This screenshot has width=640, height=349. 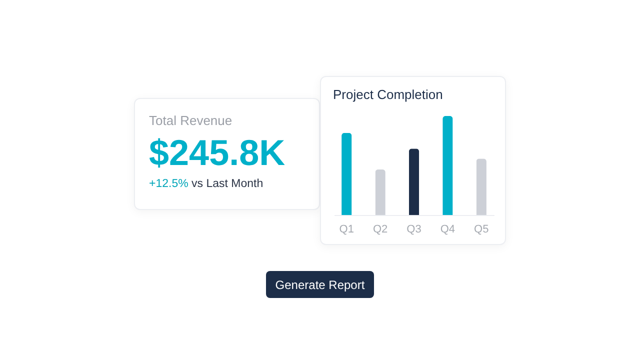 What do you see at coordinates (481, 230) in the screenshot?
I see `x-tick-label: Q5` at bounding box center [481, 230].